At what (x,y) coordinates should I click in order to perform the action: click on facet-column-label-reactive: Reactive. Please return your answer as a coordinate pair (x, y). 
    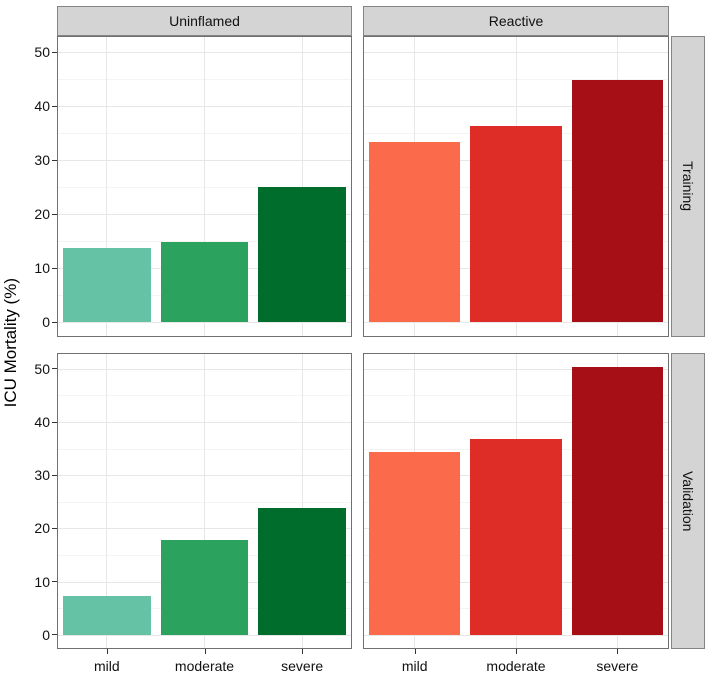
    Looking at the image, I should click on (516, 21).